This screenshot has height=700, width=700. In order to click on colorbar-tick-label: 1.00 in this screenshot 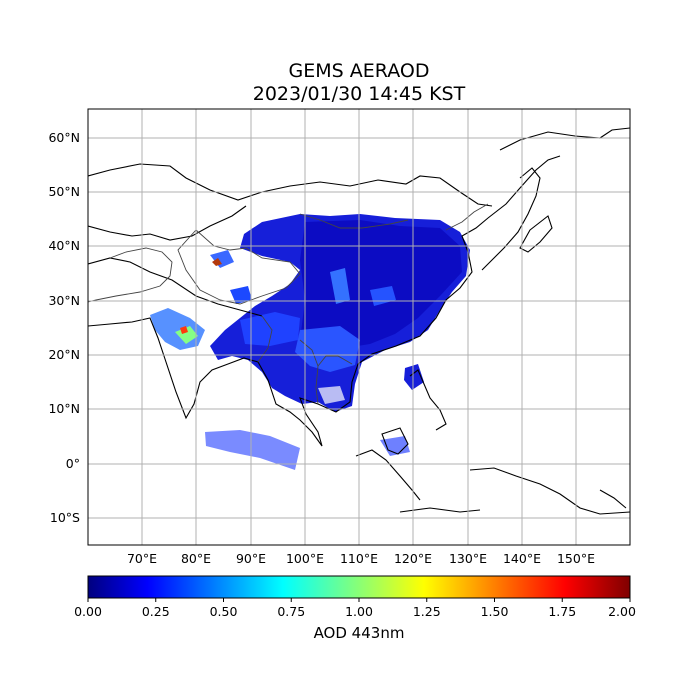, I will do `click(359, 611)`.